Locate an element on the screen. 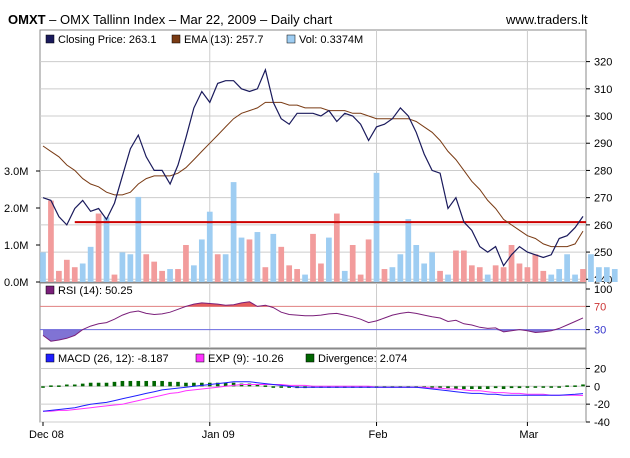 Image resolution: width=630 pixels, height=458 pixels. volume-tick-label: 1.0M is located at coordinates (16, 246).